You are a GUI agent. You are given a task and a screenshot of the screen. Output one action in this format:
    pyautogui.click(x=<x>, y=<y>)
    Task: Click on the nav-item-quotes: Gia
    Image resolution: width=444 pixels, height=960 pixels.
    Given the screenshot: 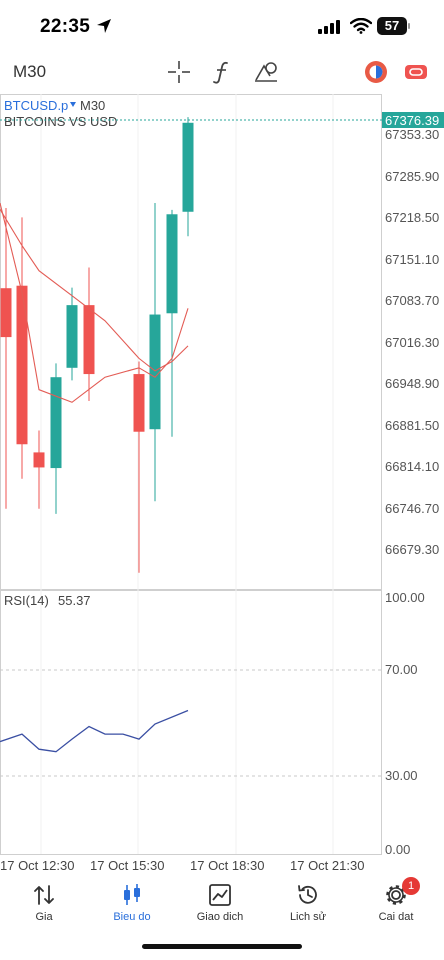 What is the action you would take?
    pyautogui.click(x=44, y=906)
    